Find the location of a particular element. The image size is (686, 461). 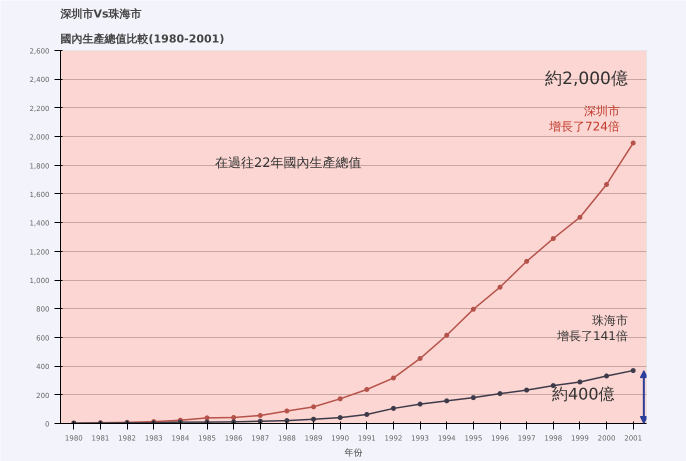

annotation: 約2,000億 is located at coordinates (586, 79).